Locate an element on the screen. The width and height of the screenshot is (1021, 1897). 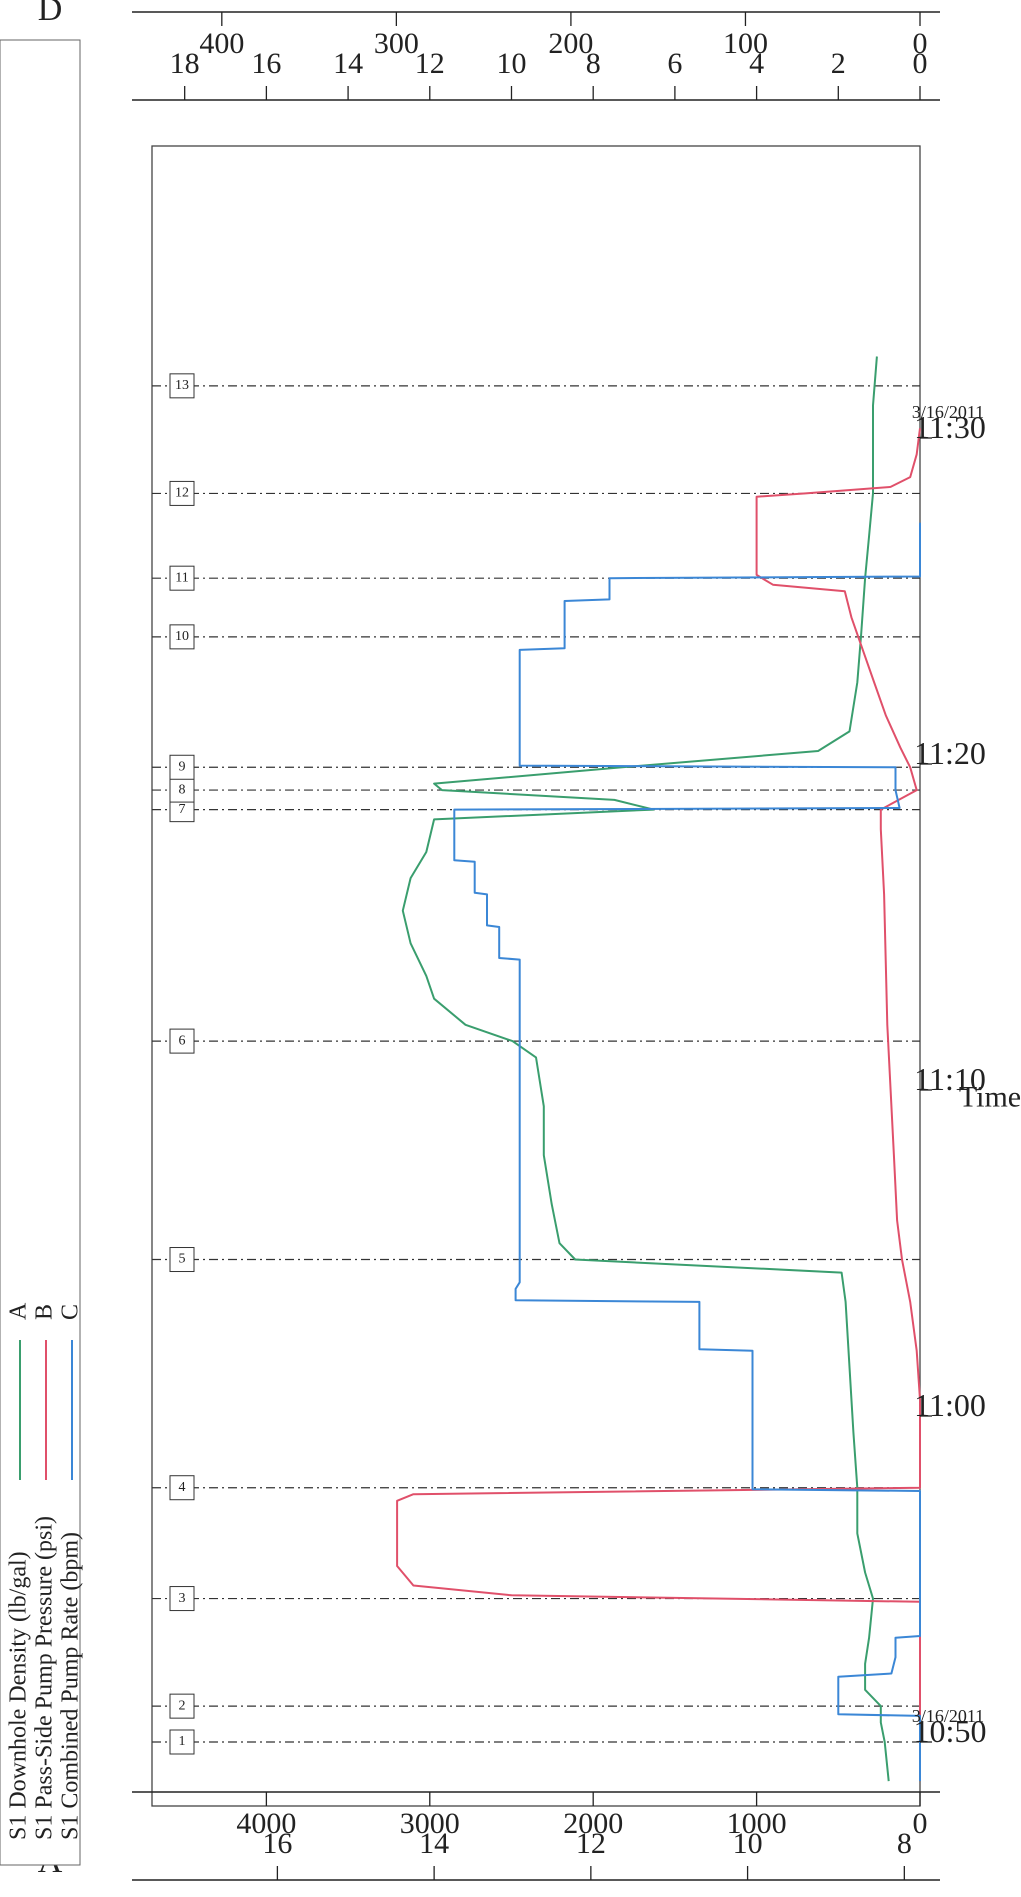
event-label-6: 6 is located at coordinates (182, 1040).